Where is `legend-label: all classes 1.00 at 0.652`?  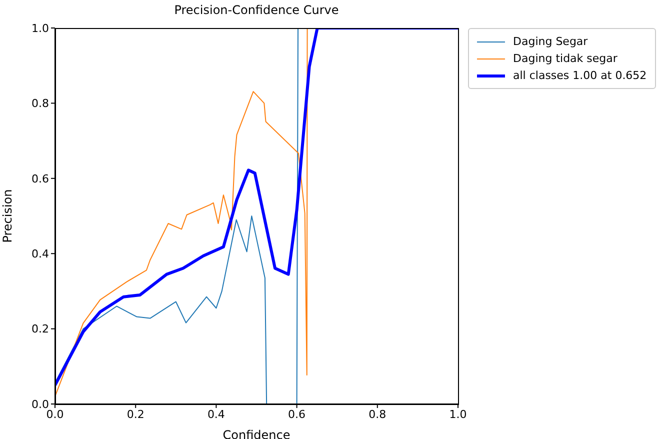
legend-label: all classes 1.00 at 0.652 is located at coordinates (580, 75).